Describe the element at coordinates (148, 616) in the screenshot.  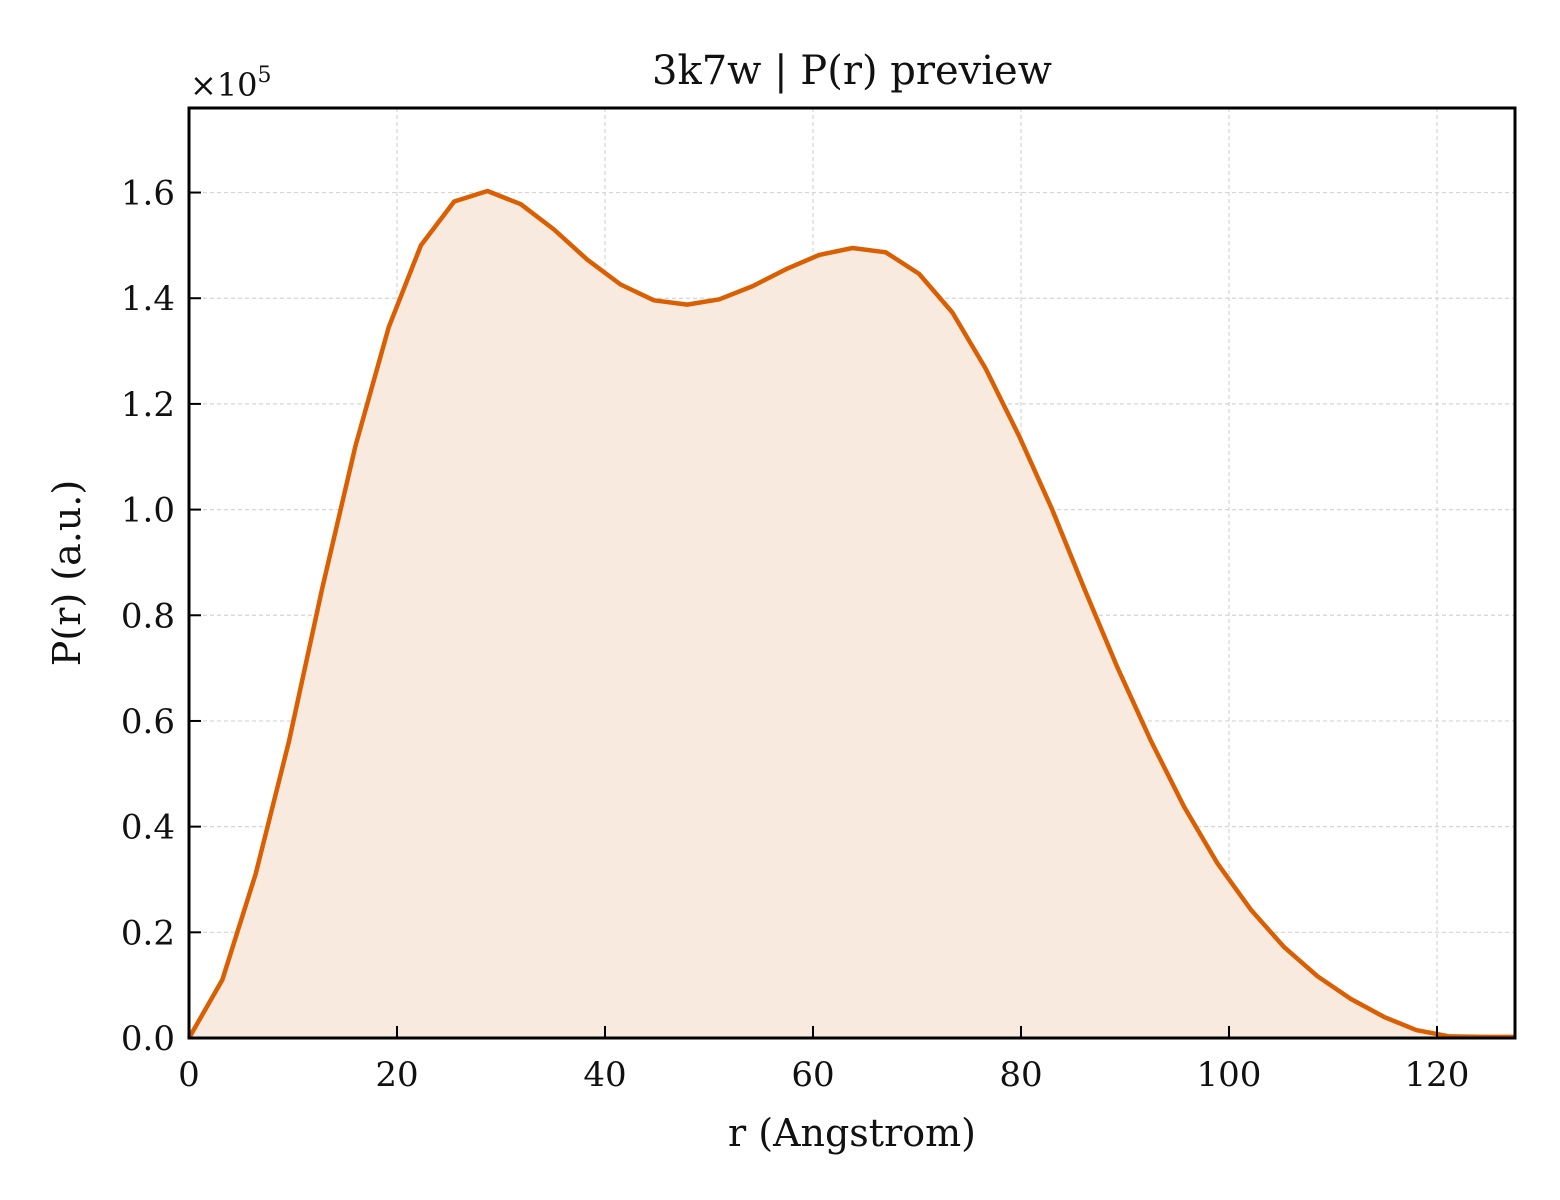
I see `y-tick-label: 0.8` at that location.